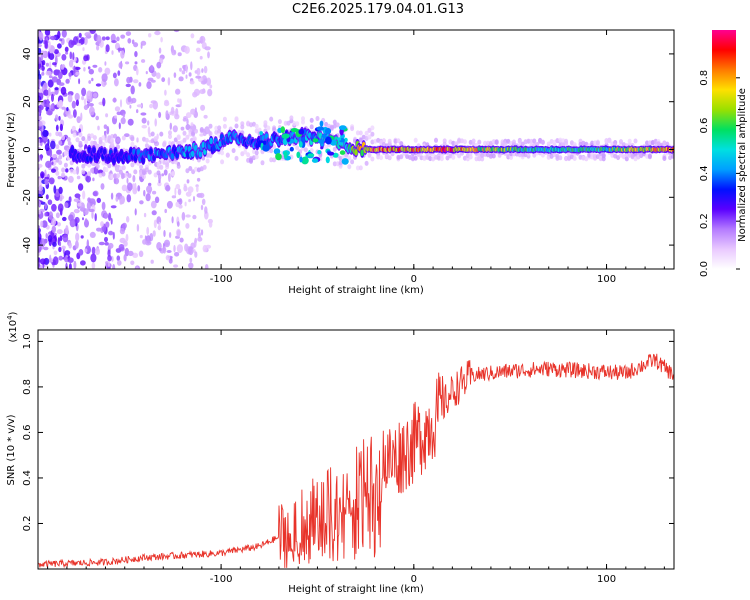 The height and width of the screenshot is (600, 750). What do you see at coordinates (27, 54) in the screenshot?
I see `spectrogram-y-tick-label: 40` at bounding box center [27, 54].